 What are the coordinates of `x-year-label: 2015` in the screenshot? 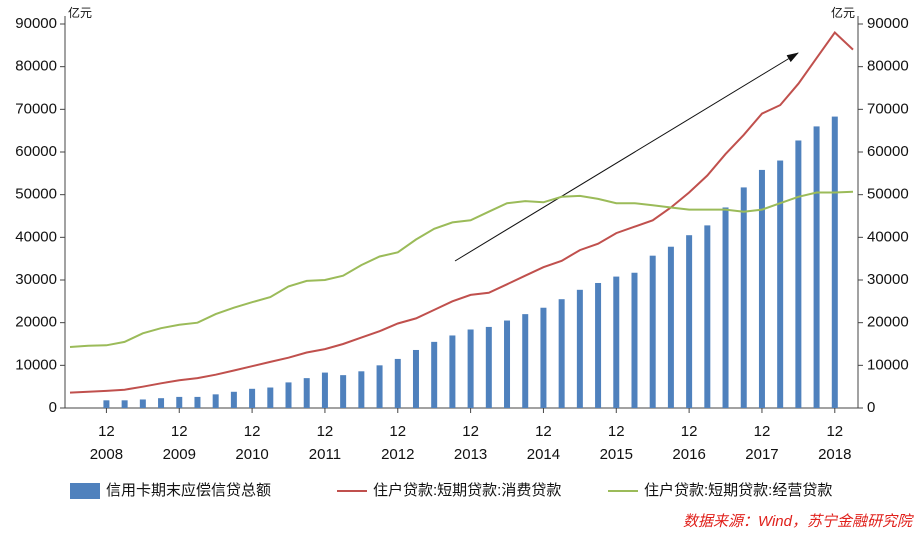 It's located at (616, 454).